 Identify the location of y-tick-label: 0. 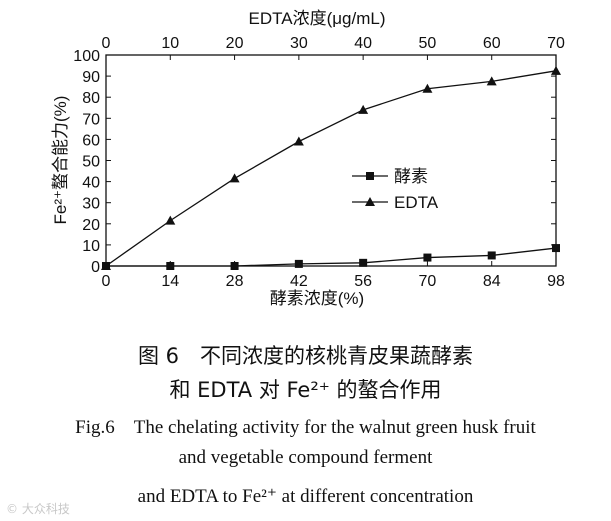
(95, 267).